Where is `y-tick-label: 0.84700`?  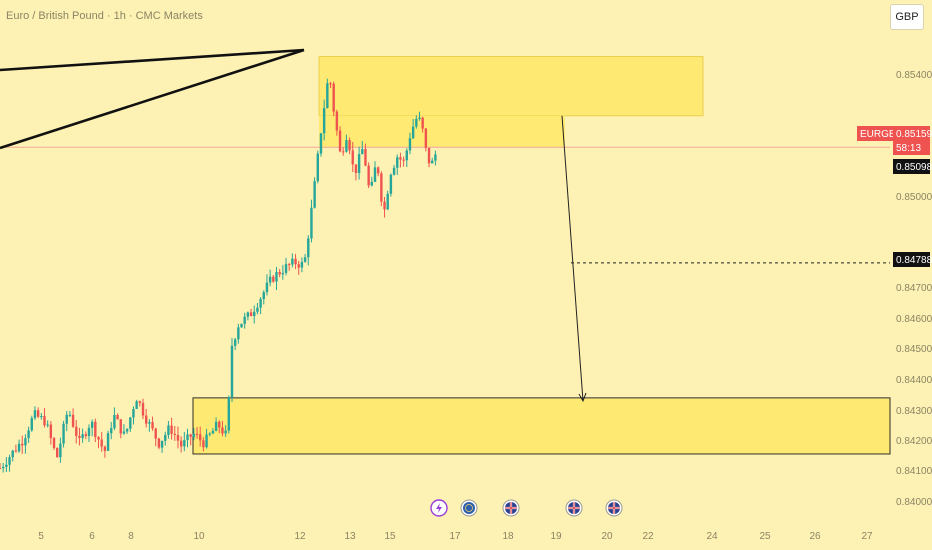
y-tick-label: 0.84700 is located at coordinates (914, 288).